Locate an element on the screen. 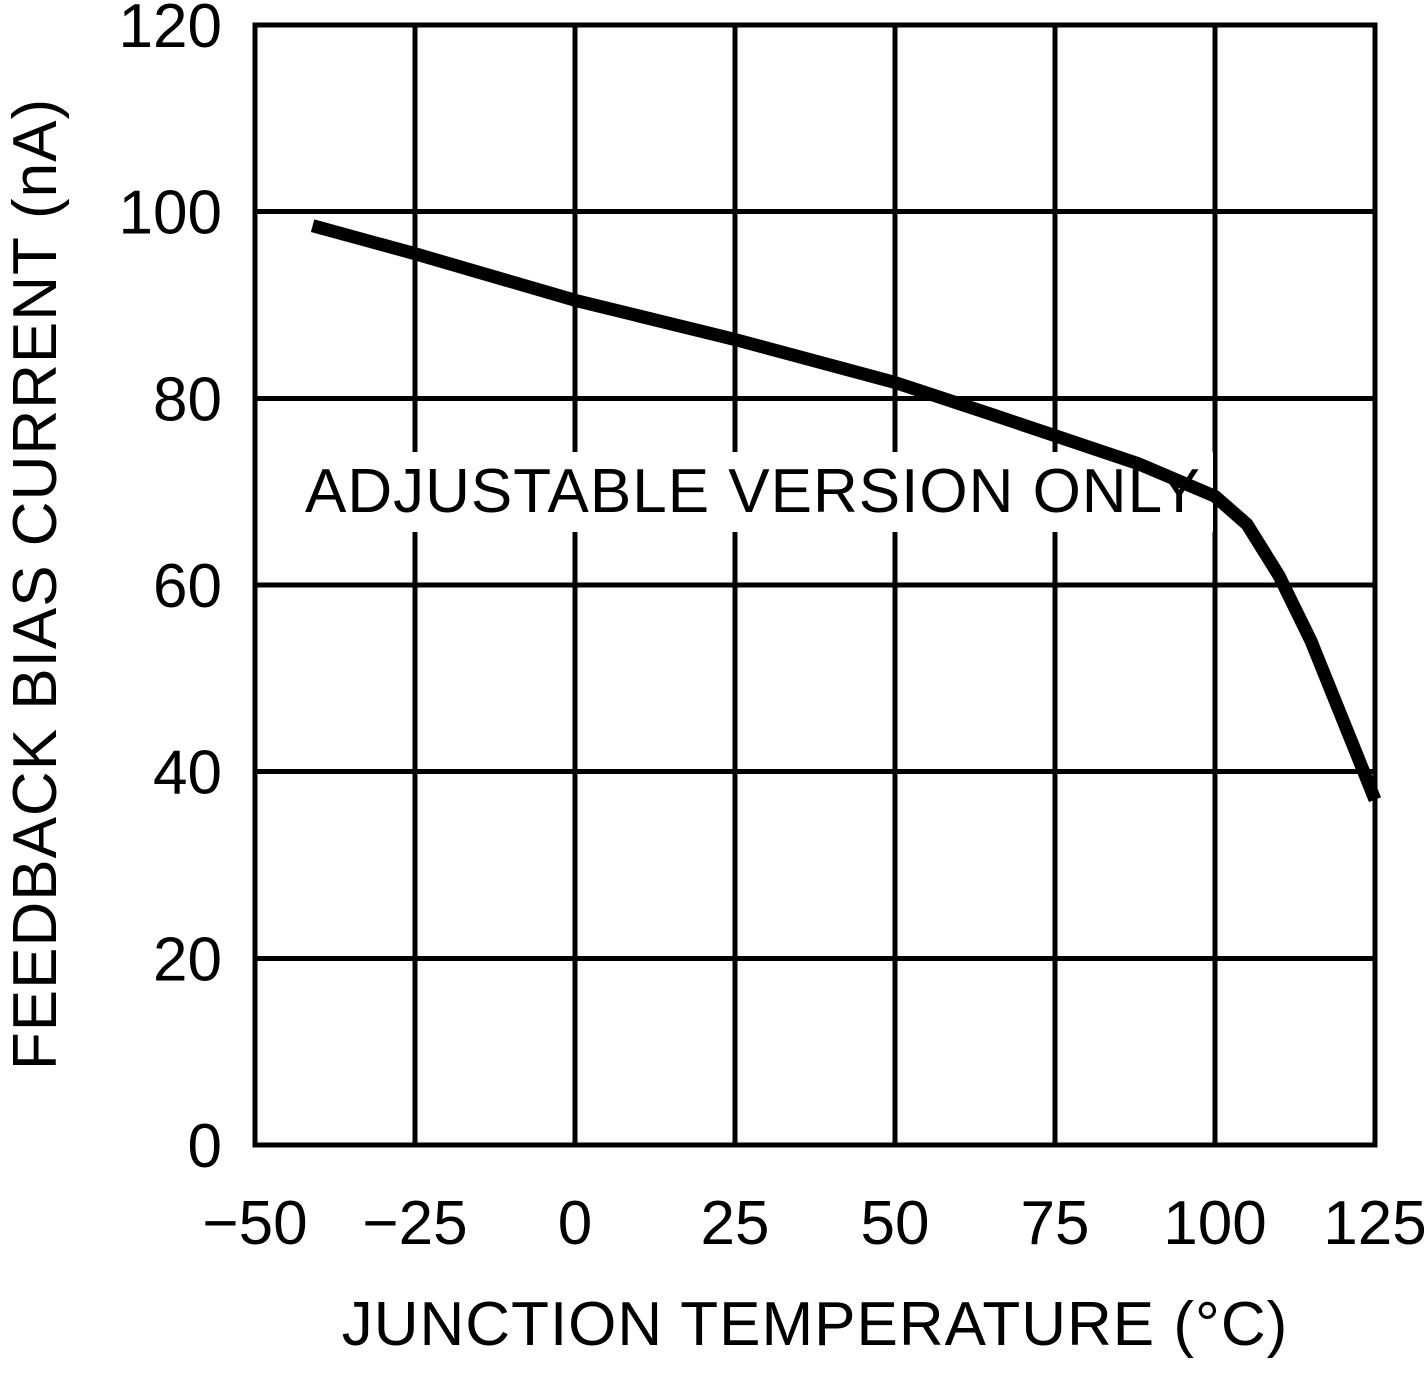  y-tick-label: 0 is located at coordinates (205, 1146).